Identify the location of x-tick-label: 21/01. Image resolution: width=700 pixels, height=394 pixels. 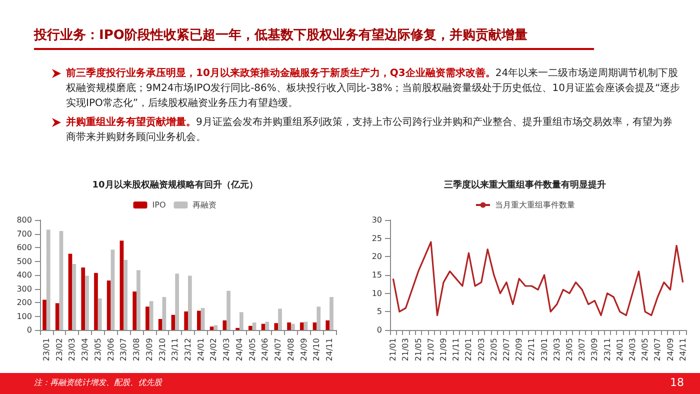
(393, 350).